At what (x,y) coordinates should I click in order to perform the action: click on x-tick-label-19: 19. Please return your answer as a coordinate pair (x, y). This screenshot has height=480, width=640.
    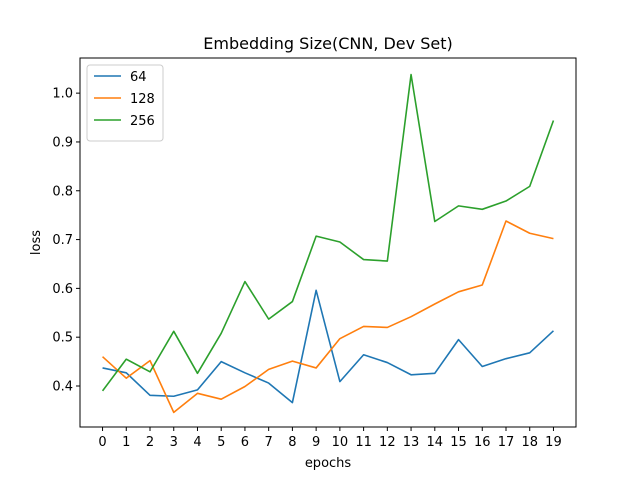
    Looking at the image, I should click on (553, 442).